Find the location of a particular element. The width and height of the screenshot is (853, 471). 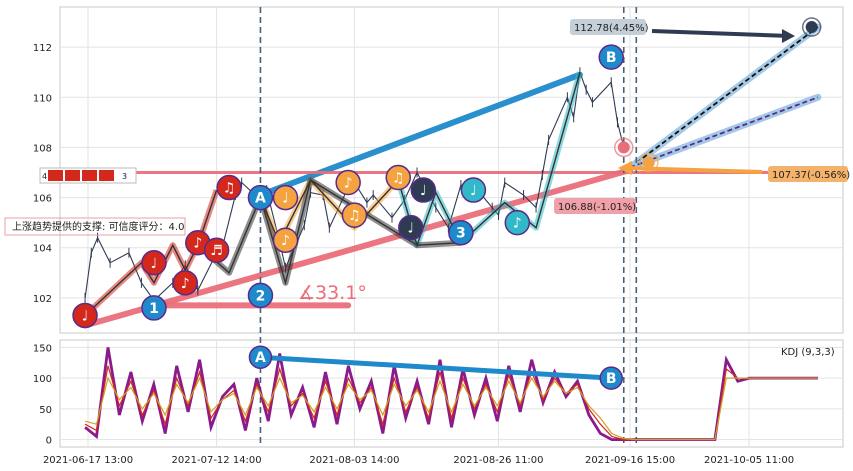

x-tick-label: 2021-08-03 14:00 is located at coordinates (354, 460).